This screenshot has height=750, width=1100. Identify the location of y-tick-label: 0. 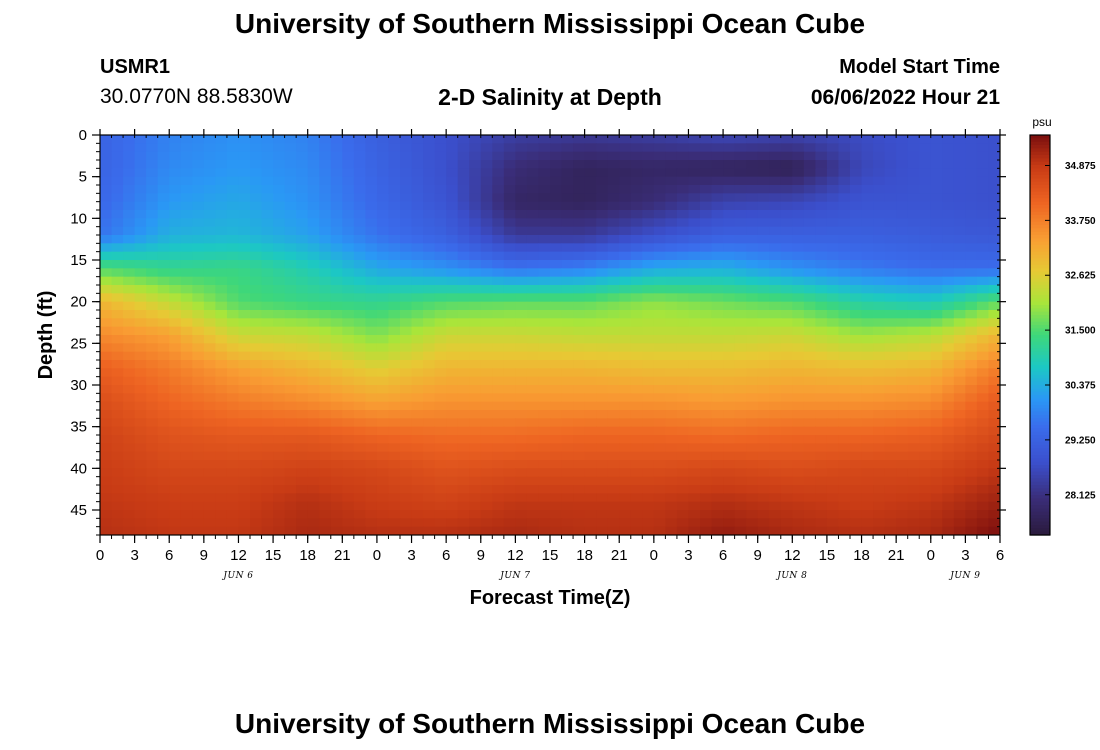
(83, 135).